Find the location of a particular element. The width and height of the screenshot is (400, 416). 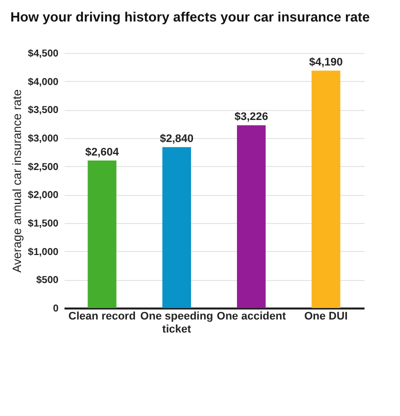

y-tick-label: $500 is located at coordinates (47, 280).